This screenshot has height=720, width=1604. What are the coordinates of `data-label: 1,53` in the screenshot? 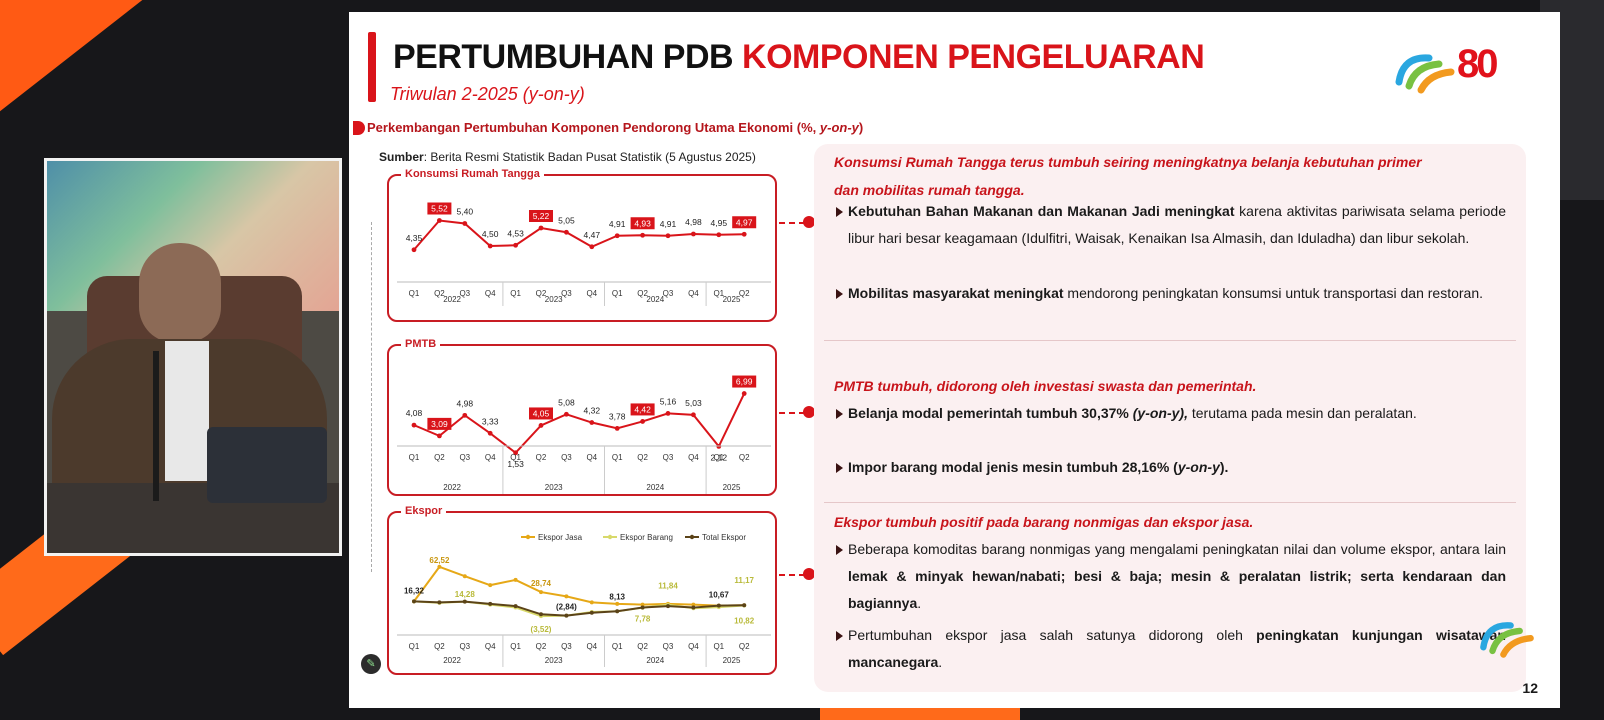 It's located at (515, 464).